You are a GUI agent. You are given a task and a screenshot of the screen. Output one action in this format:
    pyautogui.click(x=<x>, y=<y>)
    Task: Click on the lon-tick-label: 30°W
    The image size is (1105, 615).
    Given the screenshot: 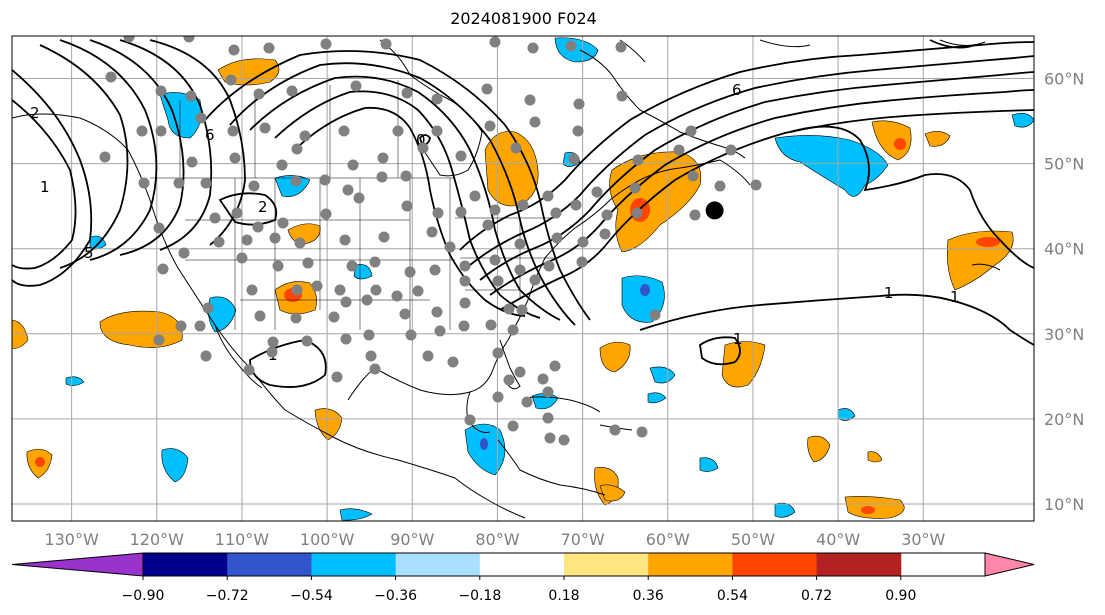 What is the action you would take?
    pyautogui.click(x=923, y=539)
    